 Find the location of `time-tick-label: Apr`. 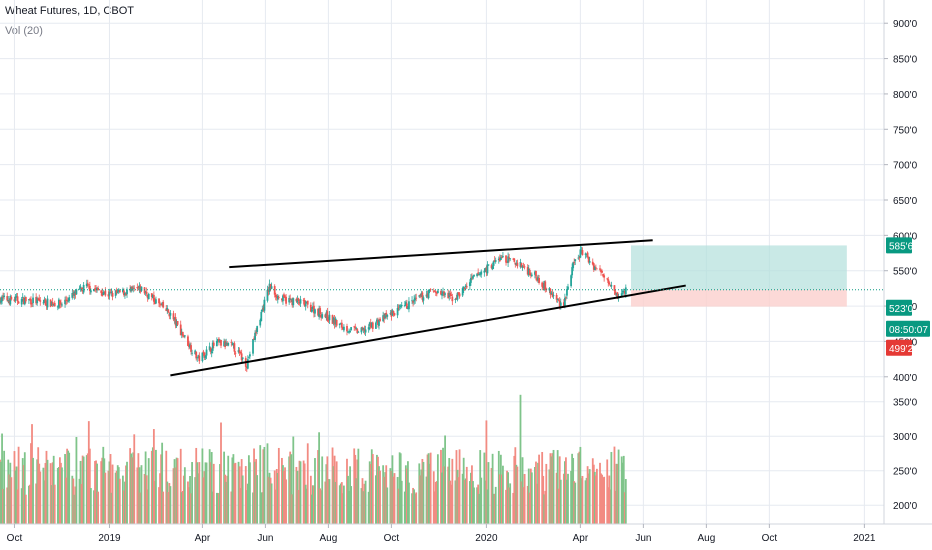

time-tick-label: Apr is located at coordinates (581, 538).